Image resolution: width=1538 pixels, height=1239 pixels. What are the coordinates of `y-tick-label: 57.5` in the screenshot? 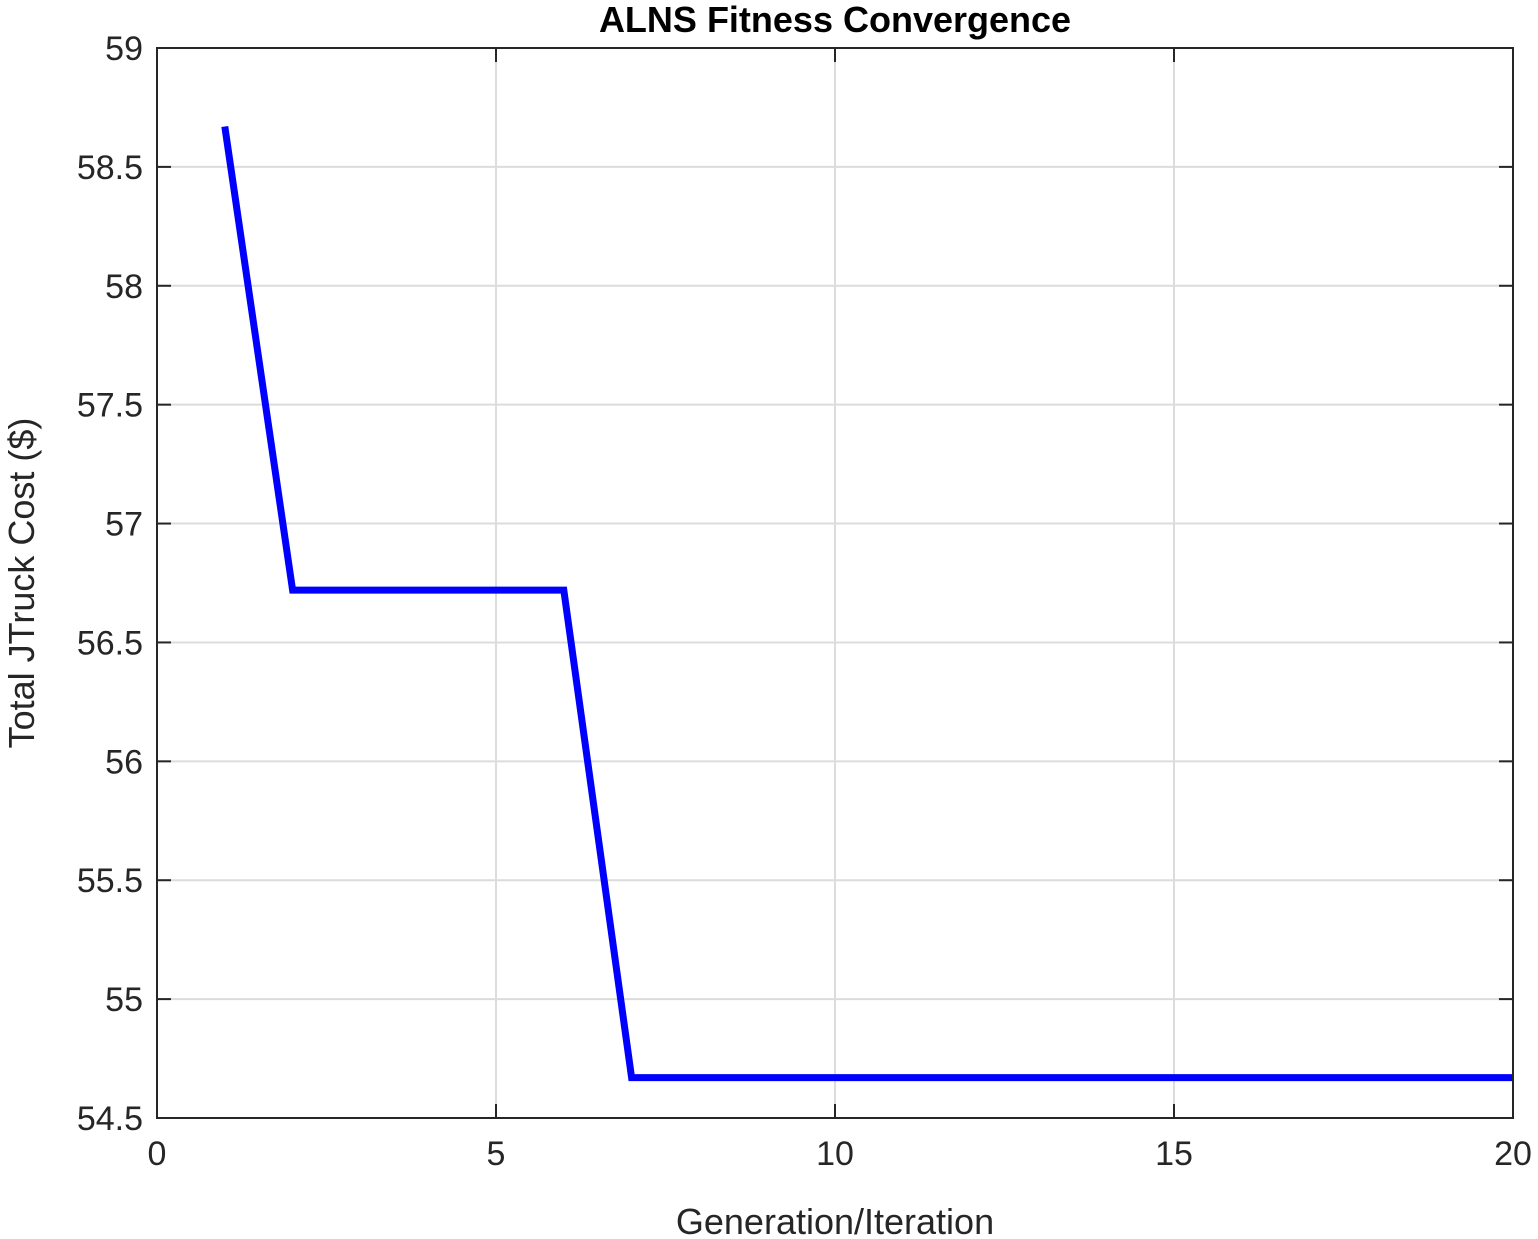 It's located at (110, 406).